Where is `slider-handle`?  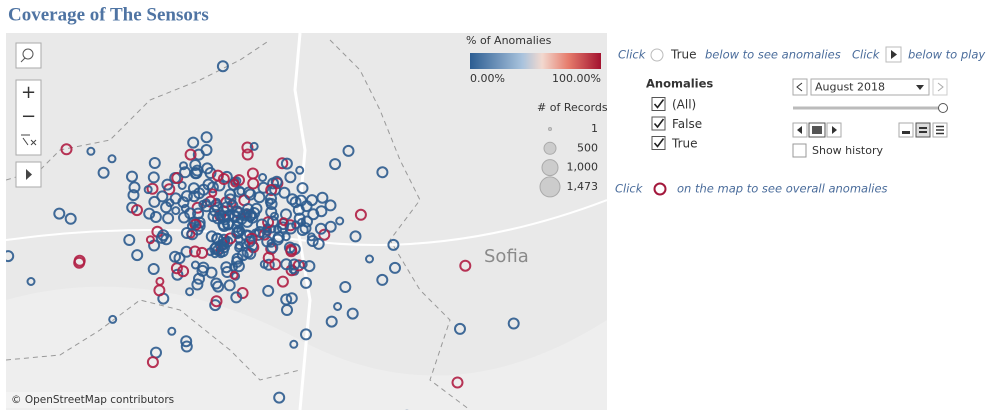
slider-handle is located at coordinates (943, 108).